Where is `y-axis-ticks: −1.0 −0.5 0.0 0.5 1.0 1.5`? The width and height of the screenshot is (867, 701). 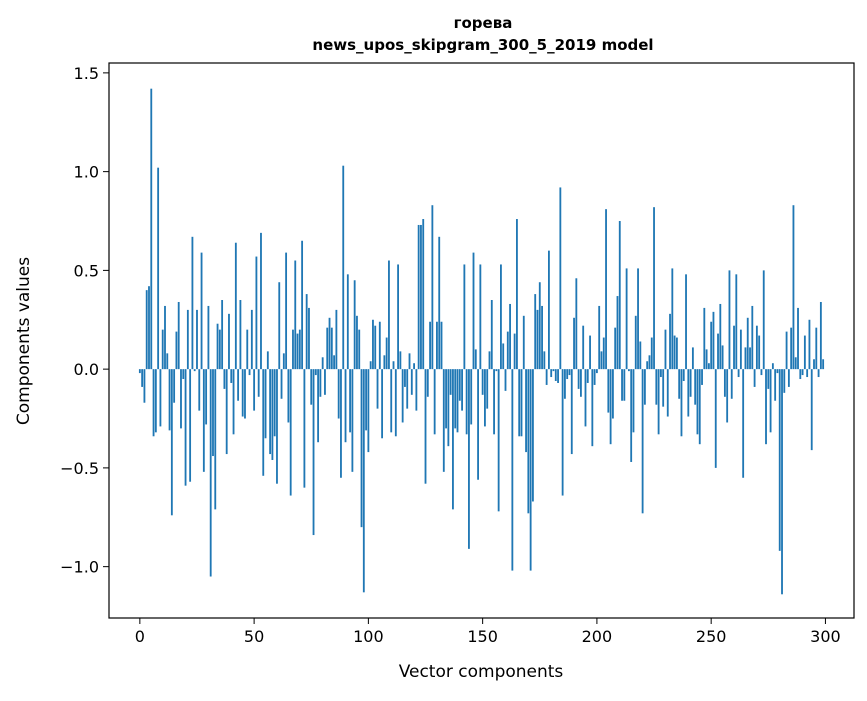 y-axis-ticks: −1.0 −0.5 0.0 0.5 1.0 1.5 is located at coordinates (84, 320).